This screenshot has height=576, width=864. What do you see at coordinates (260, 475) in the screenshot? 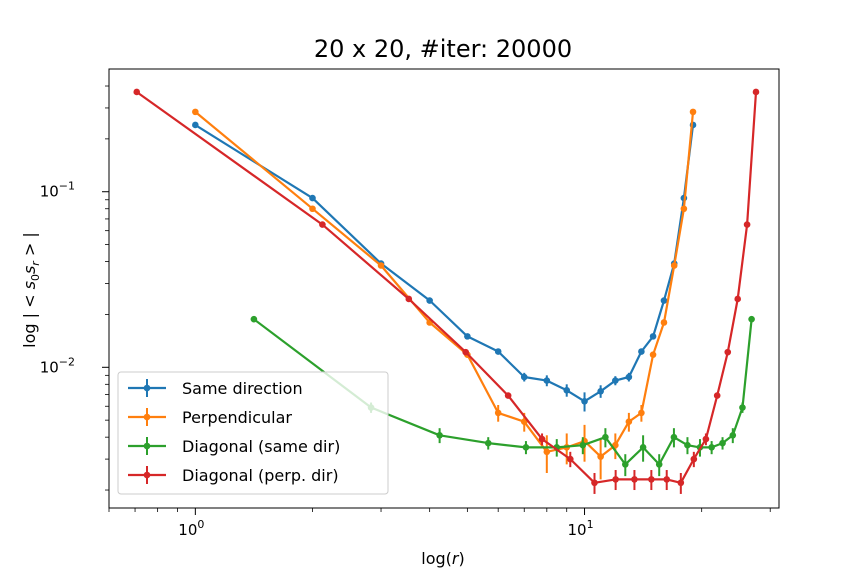
I see `legend-label: Diagonal (perp. dir)` at bounding box center [260, 475].